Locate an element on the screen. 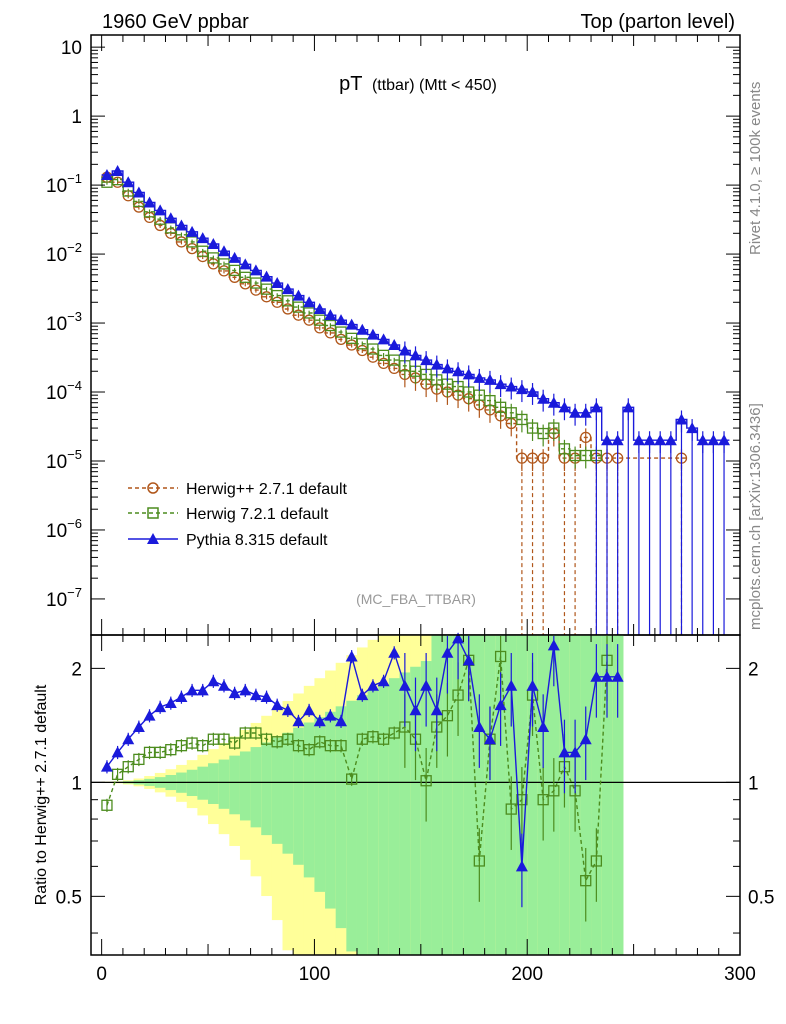 The width and height of the screenshot is (786, 1024). y-tick-label: 10⁻⁴ is located at coordinates (64, 391).